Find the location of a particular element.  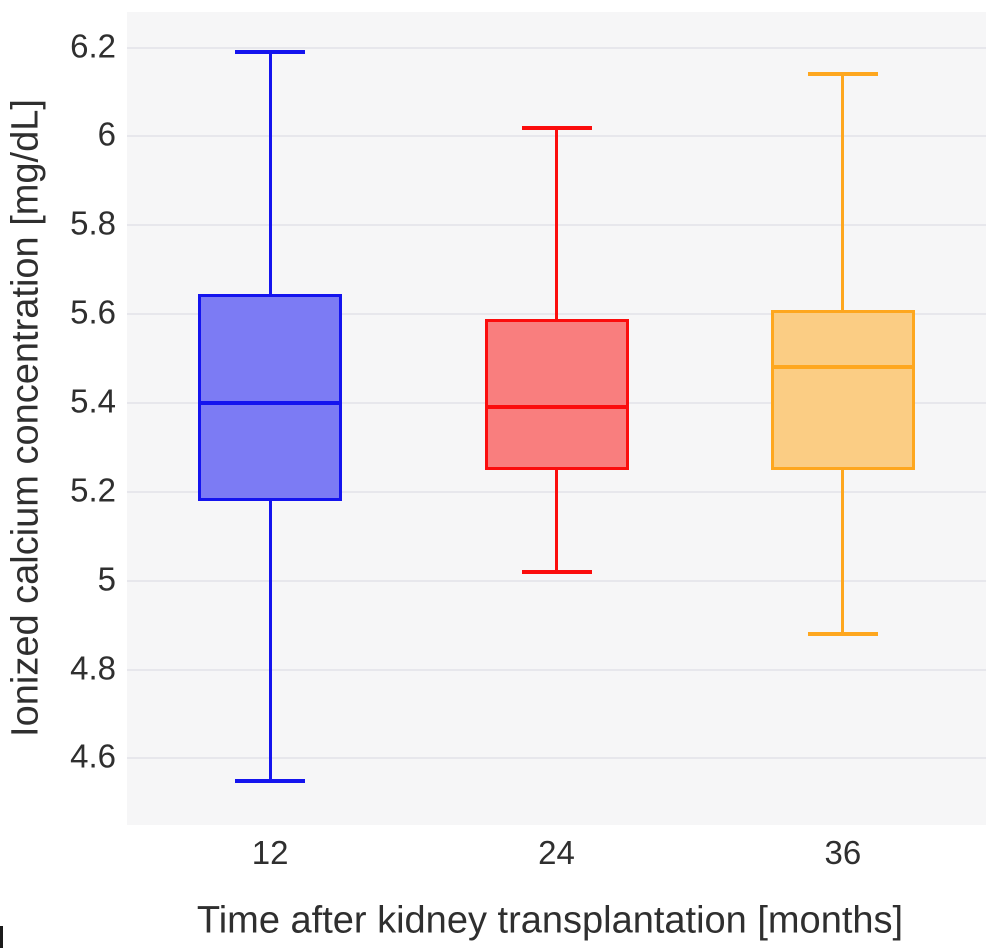

y-tick-label: 5.8 is located at coordinates (93, 223).